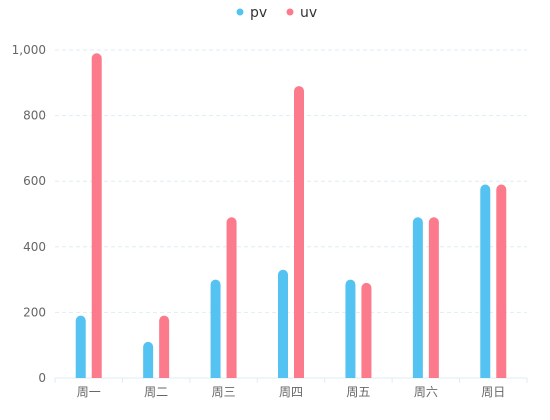 This screenshot has height=420, width=550. What do you see at coordinates (156, 392) in the screenshot?
I see `x-tick-label: 周二` at bounding box center [156, 392].